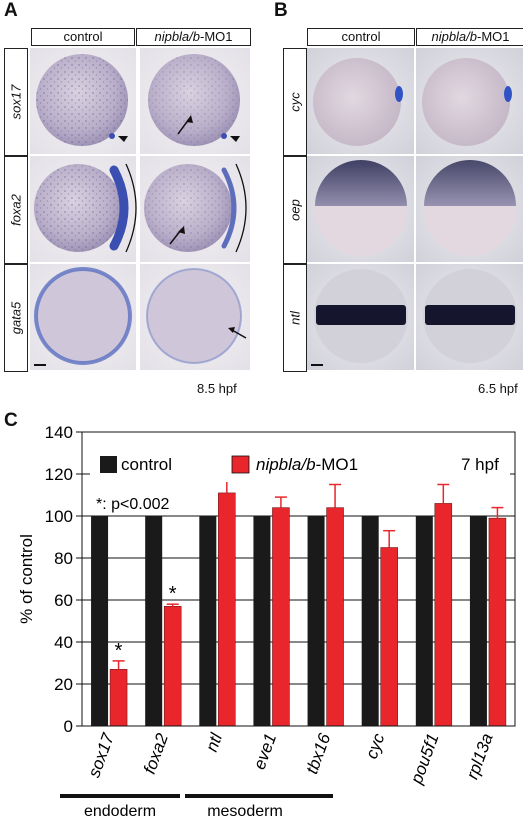 The width and height of the screenshot is (523, 818). I want to click on legend-label-control: control, so click(146, 464).